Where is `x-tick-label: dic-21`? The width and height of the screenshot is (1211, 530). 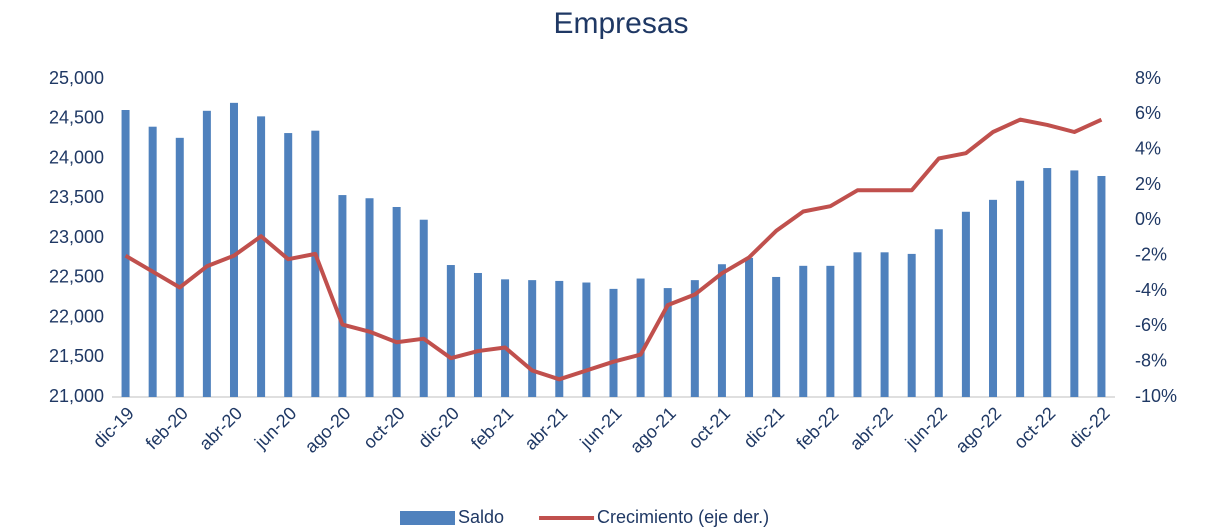
x-tick-label: dic-21 is located at coordinates (764, 427).